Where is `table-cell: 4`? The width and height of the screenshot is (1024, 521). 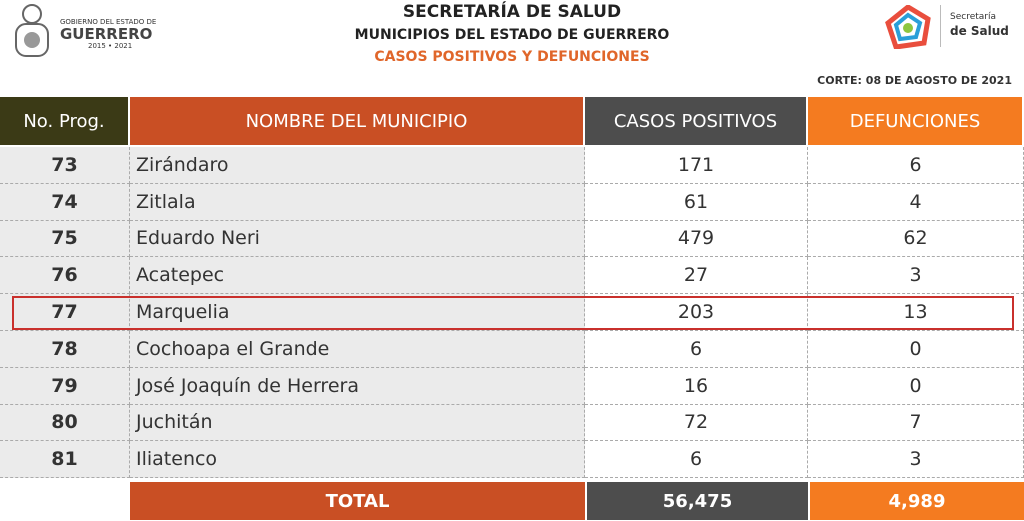
table-cell: 4 is located at coordinates (916, 202).